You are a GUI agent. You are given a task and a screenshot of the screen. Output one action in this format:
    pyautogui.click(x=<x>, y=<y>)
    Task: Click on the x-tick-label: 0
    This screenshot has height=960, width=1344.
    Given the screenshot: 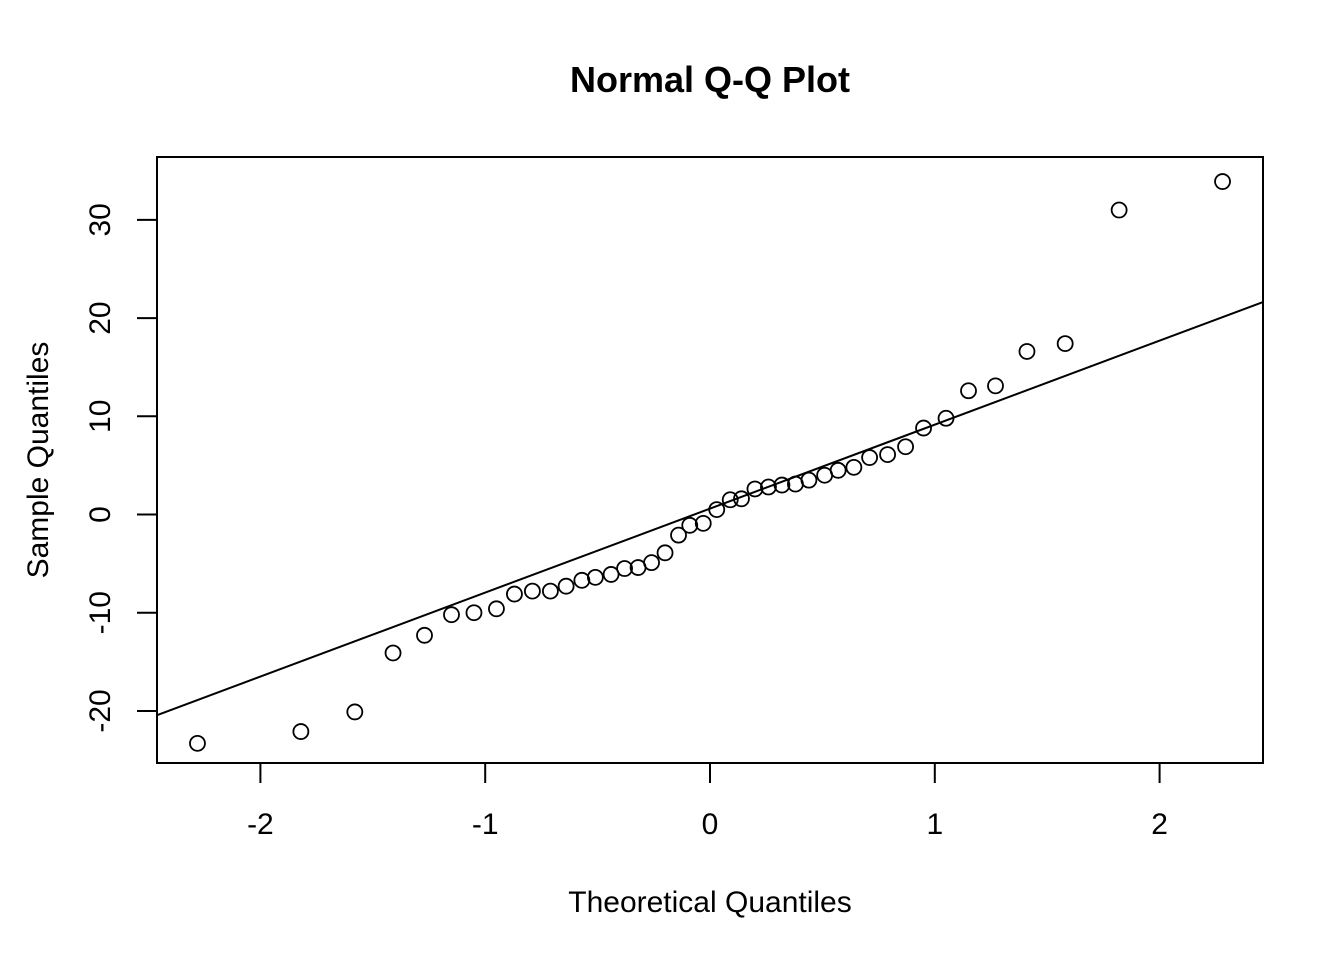 What is the action you would take?
    pyautogui.click(x=710, y=824)
    